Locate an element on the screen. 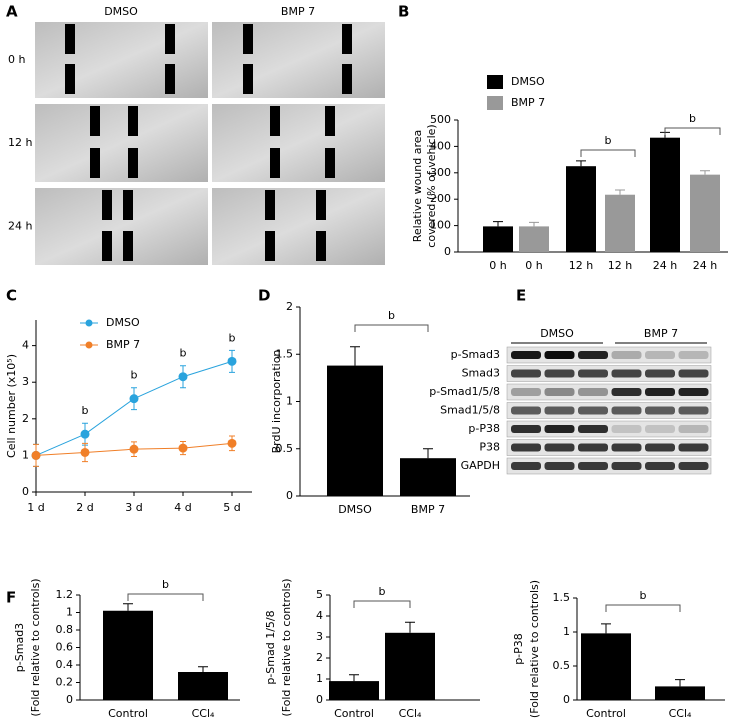 This screenshot has height=721, width=742. y-tick-label: 200 is located at coordinates (440, 198).